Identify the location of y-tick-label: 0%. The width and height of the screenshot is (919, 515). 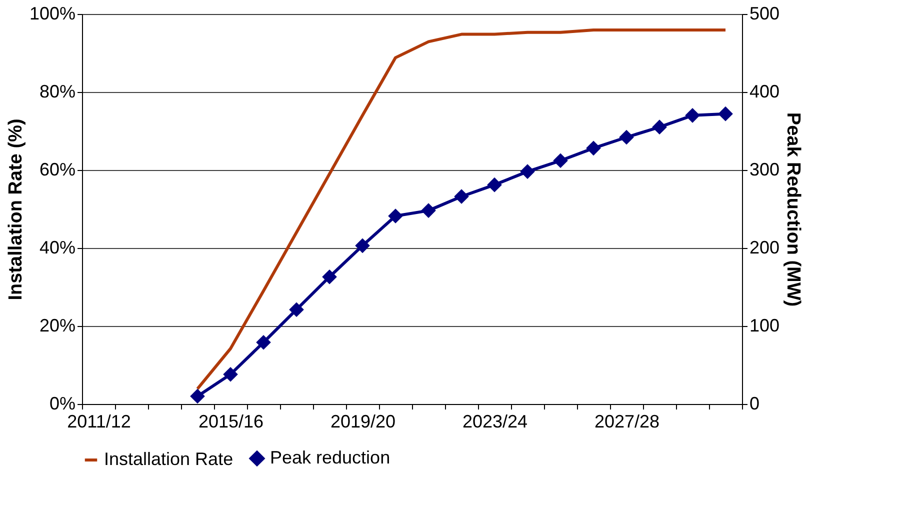
(62, 404).